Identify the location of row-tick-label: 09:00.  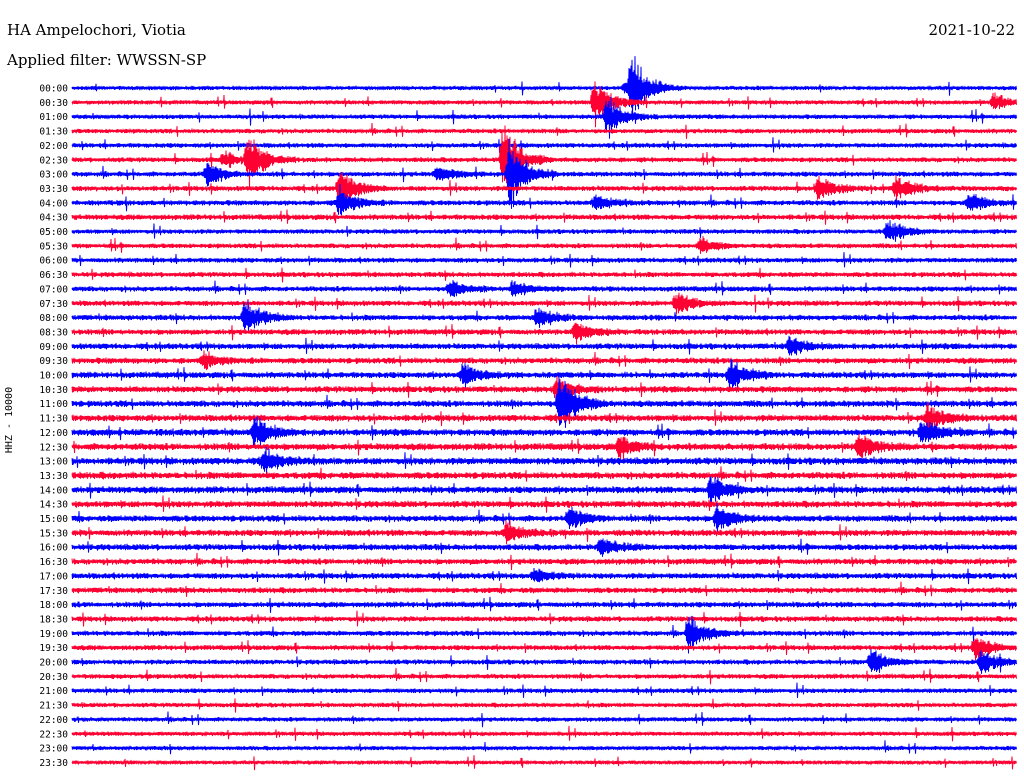
(53, 347).